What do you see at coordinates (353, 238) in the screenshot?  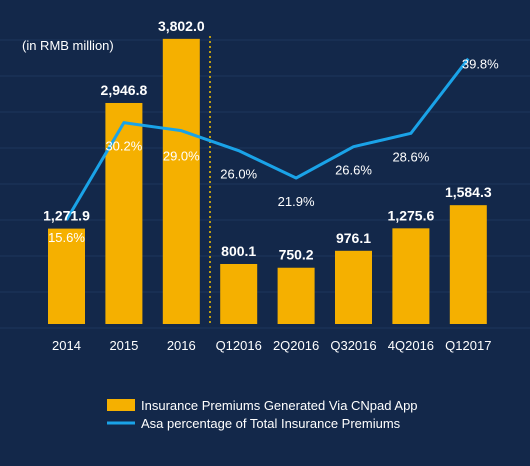 I see `bar-value-label: 976.1` at bounding box center [353, 238].